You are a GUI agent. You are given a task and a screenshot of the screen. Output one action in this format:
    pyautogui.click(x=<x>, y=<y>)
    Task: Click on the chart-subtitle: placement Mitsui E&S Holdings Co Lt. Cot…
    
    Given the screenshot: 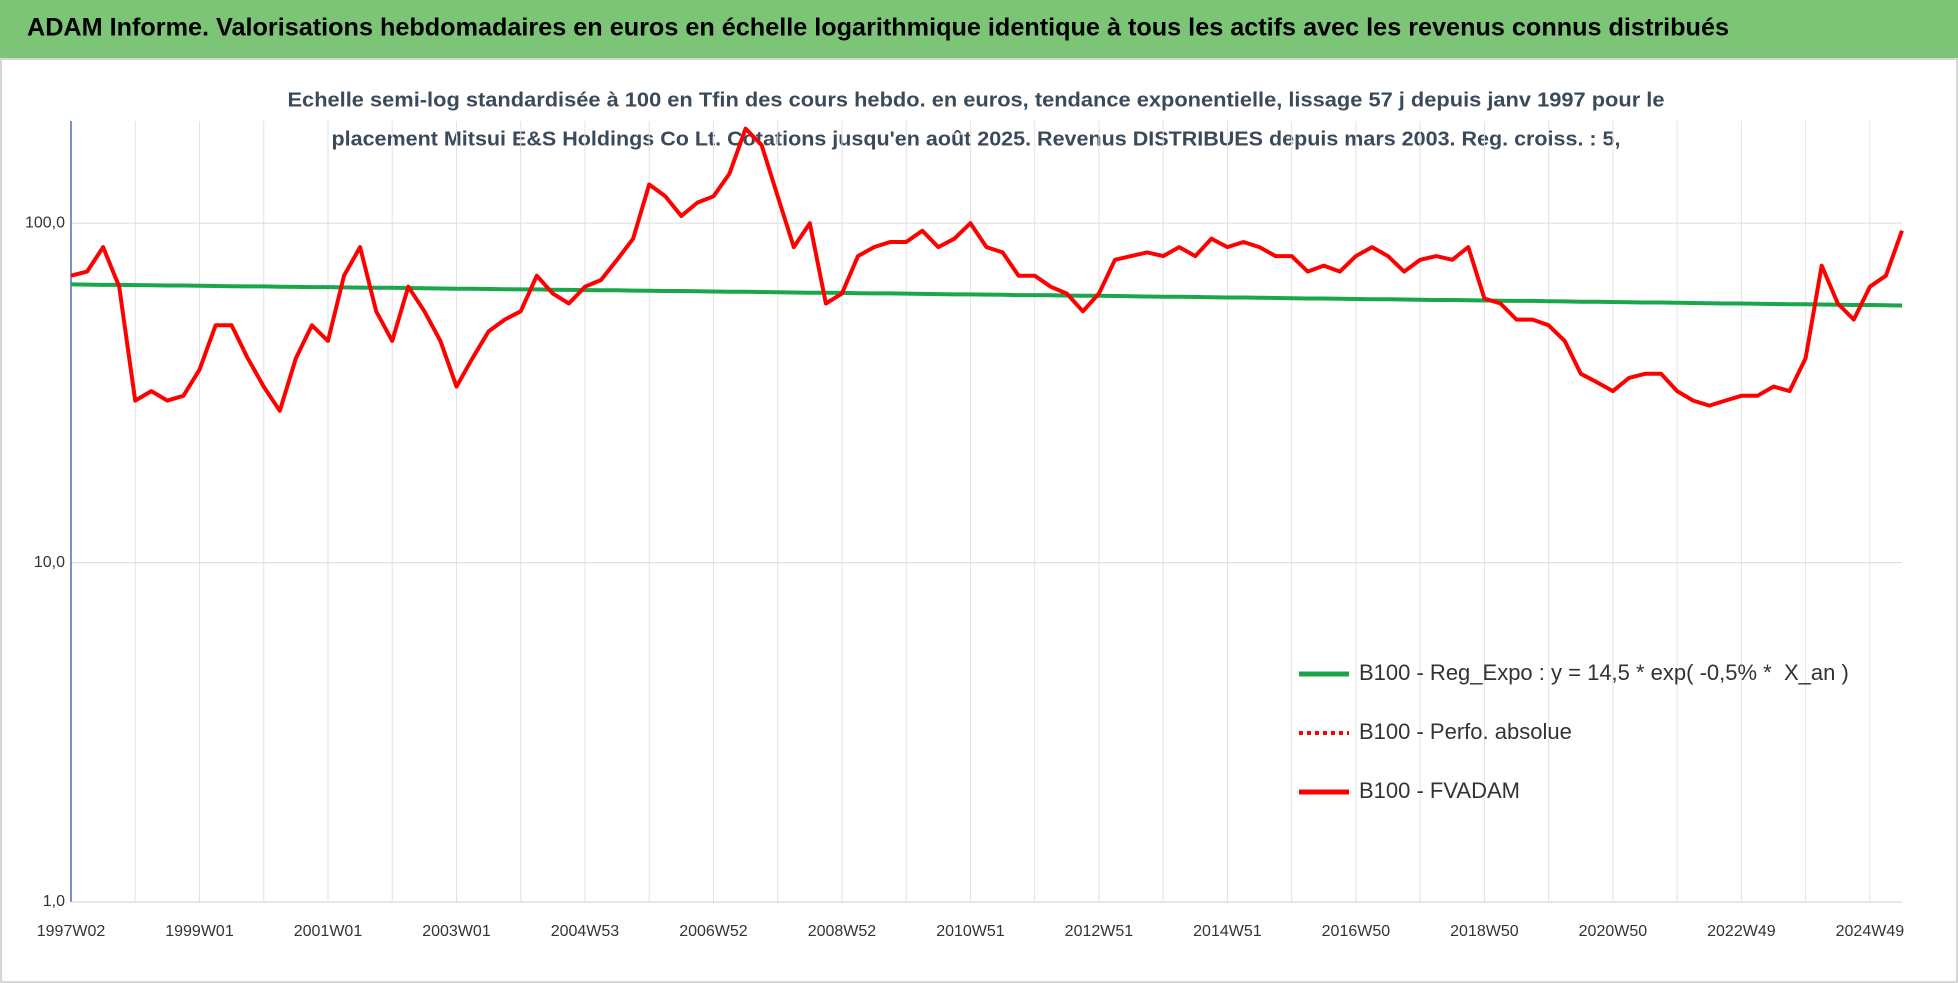 What is the action you would take?
    pyautogui.click(x=976, y=139)
    